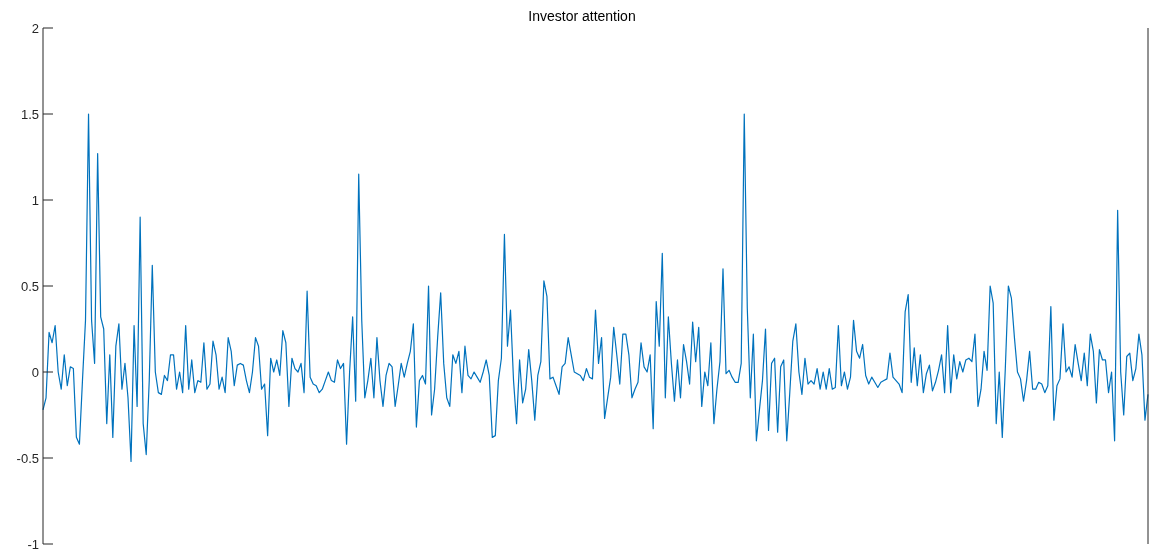 The image size is (1164, 552). I want to click on y-tick-label: 0.5, so click(29, 286).